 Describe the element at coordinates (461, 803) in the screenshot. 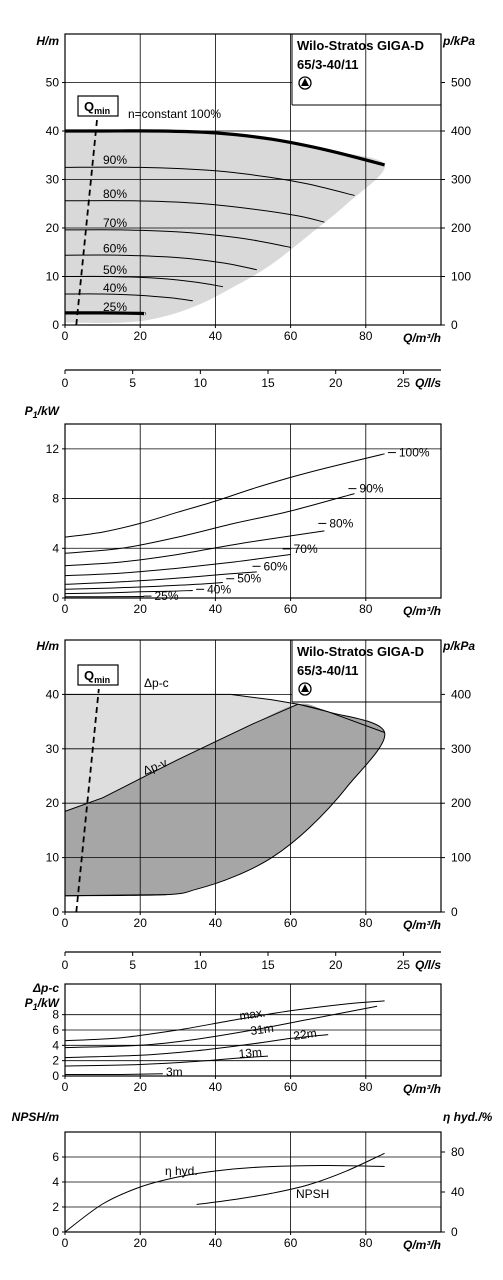

I see `hq2-y2-tick-label: 200` at that location.